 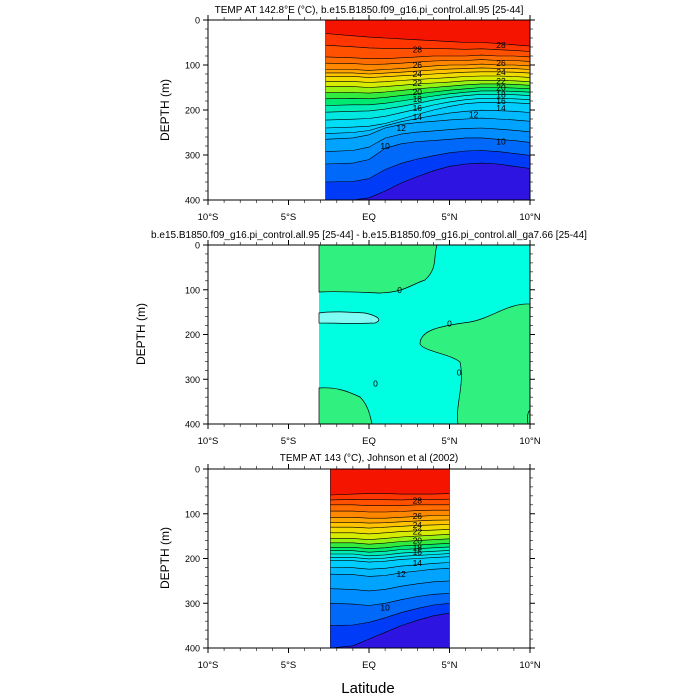 I want to click on y-tick-label: 100, so click(x=192, y=514).